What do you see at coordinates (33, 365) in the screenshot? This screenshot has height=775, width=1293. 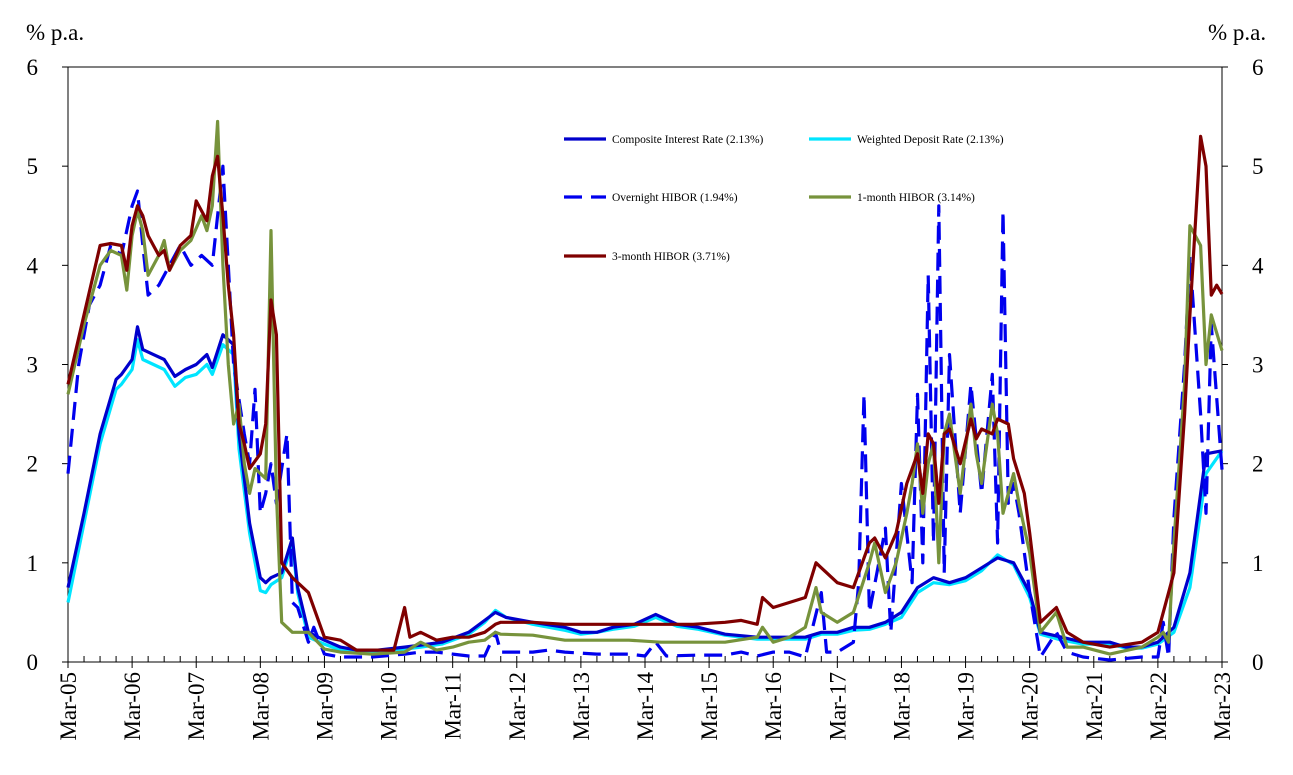 I see `left-y-tick-label: 3` at bounding box center [33, 365].